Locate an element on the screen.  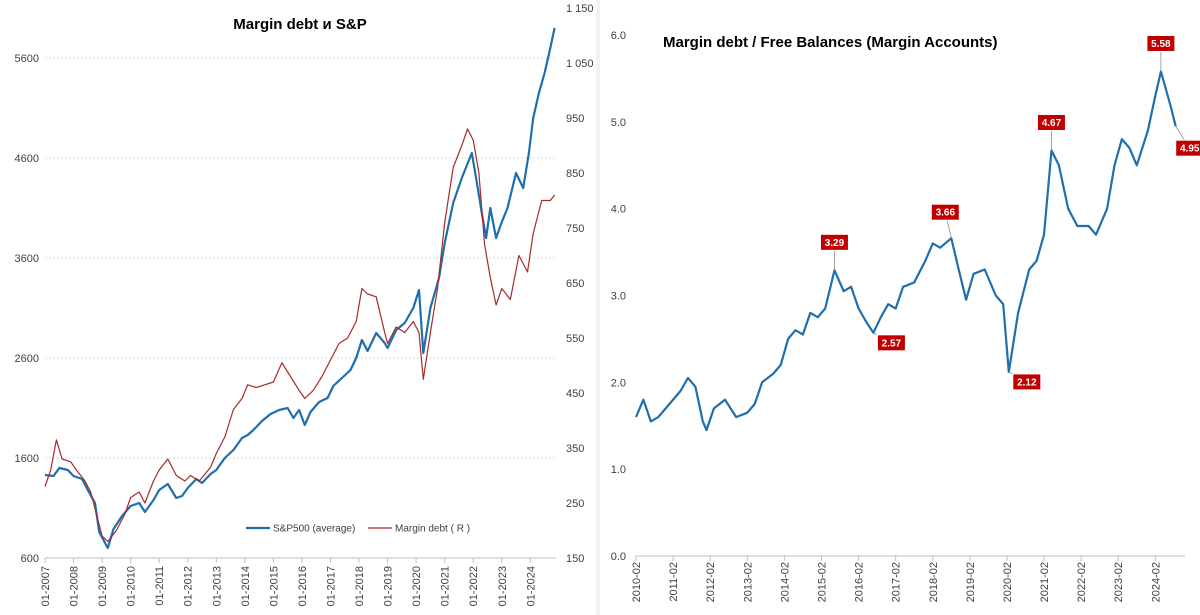
y-tick-label: 3.0 is located at coordinates (618, 297).